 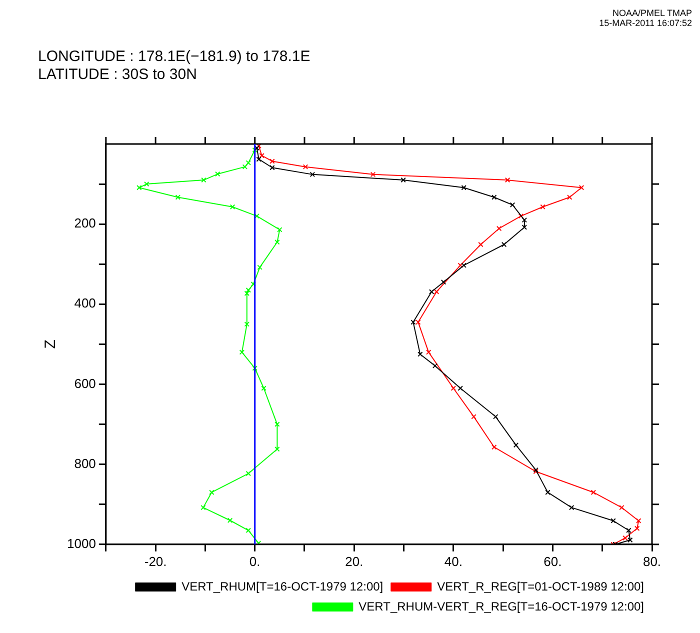 I want to click on y-tick-label: 600, so click(x=85, y=383).